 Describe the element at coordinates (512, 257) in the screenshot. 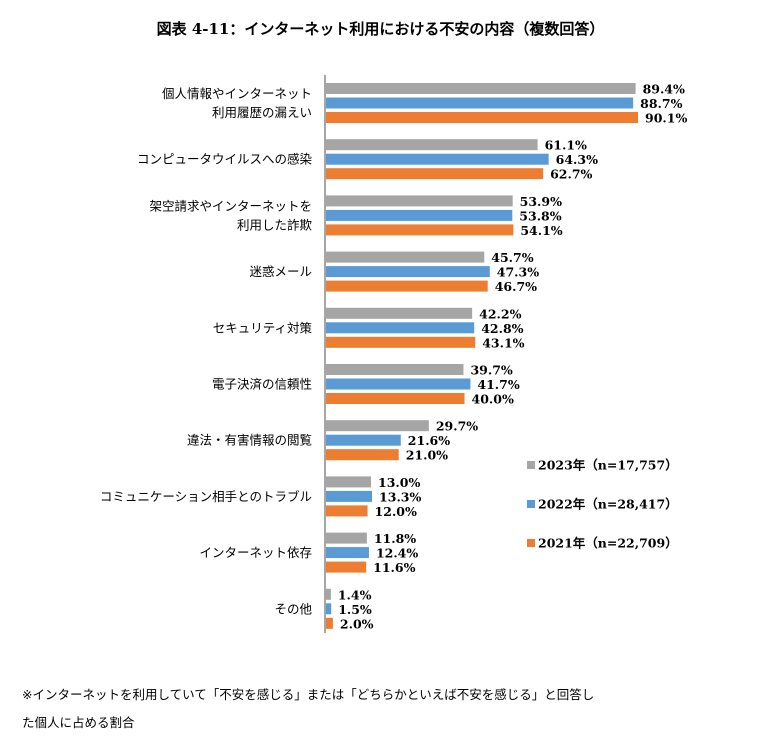

I see `data-label: 45.7%` at that location.